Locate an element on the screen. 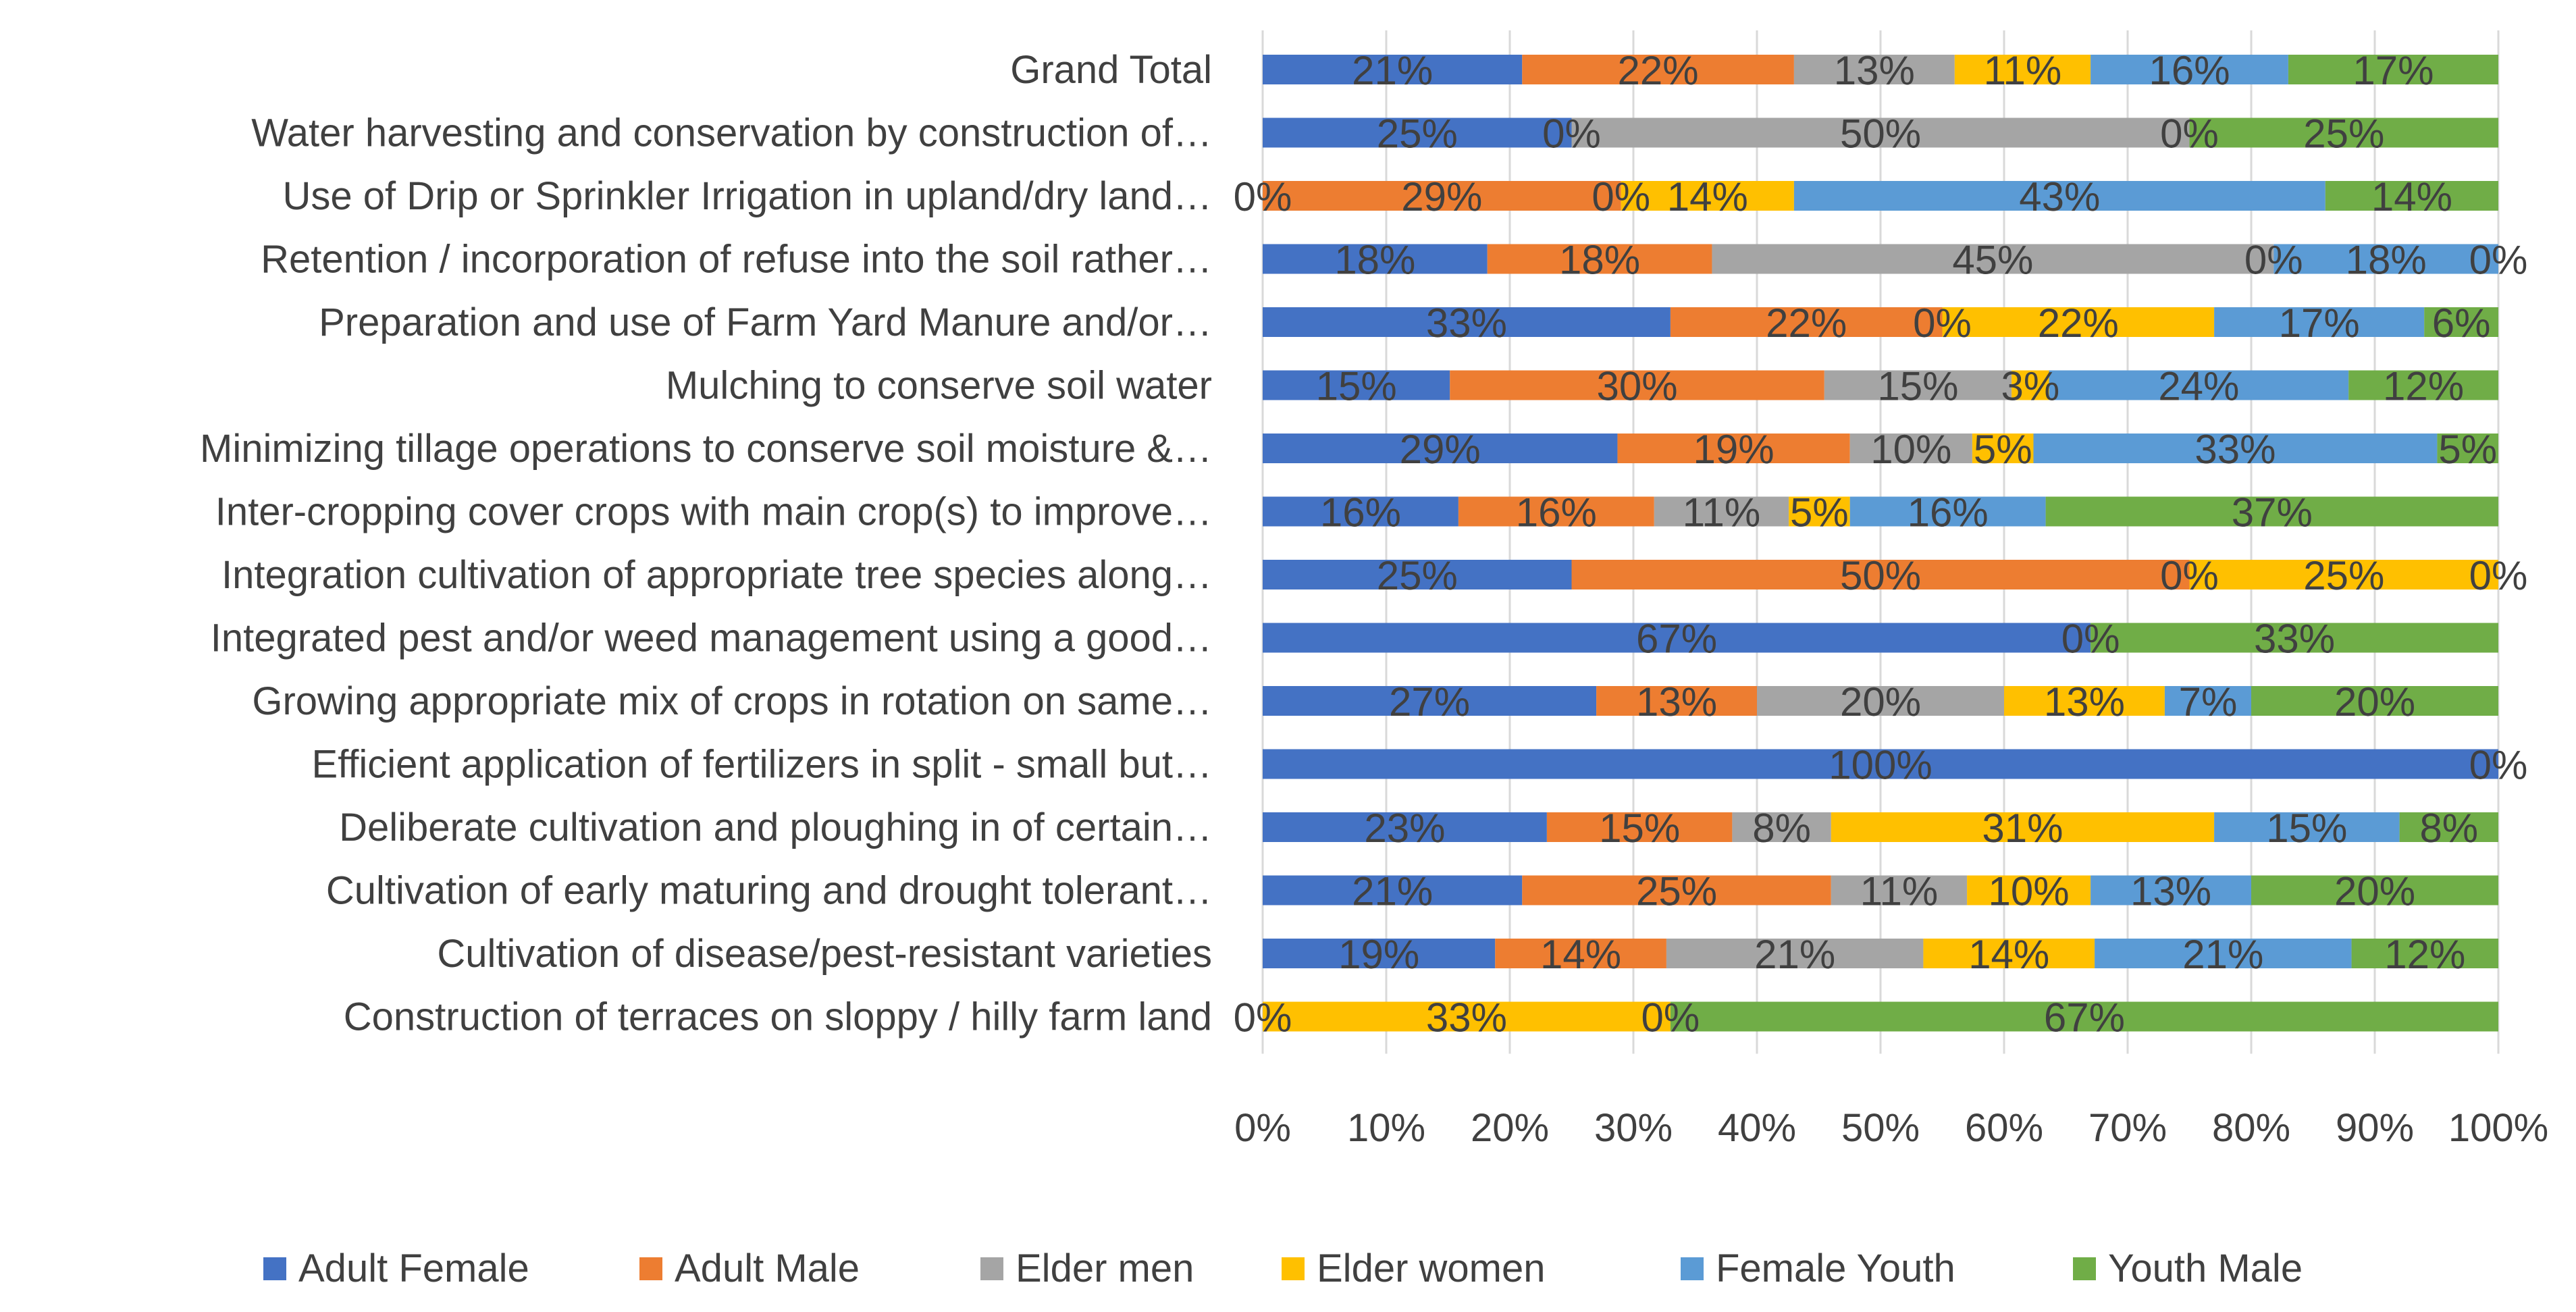  data-label: 3% is located at coordinates (2030, 387).